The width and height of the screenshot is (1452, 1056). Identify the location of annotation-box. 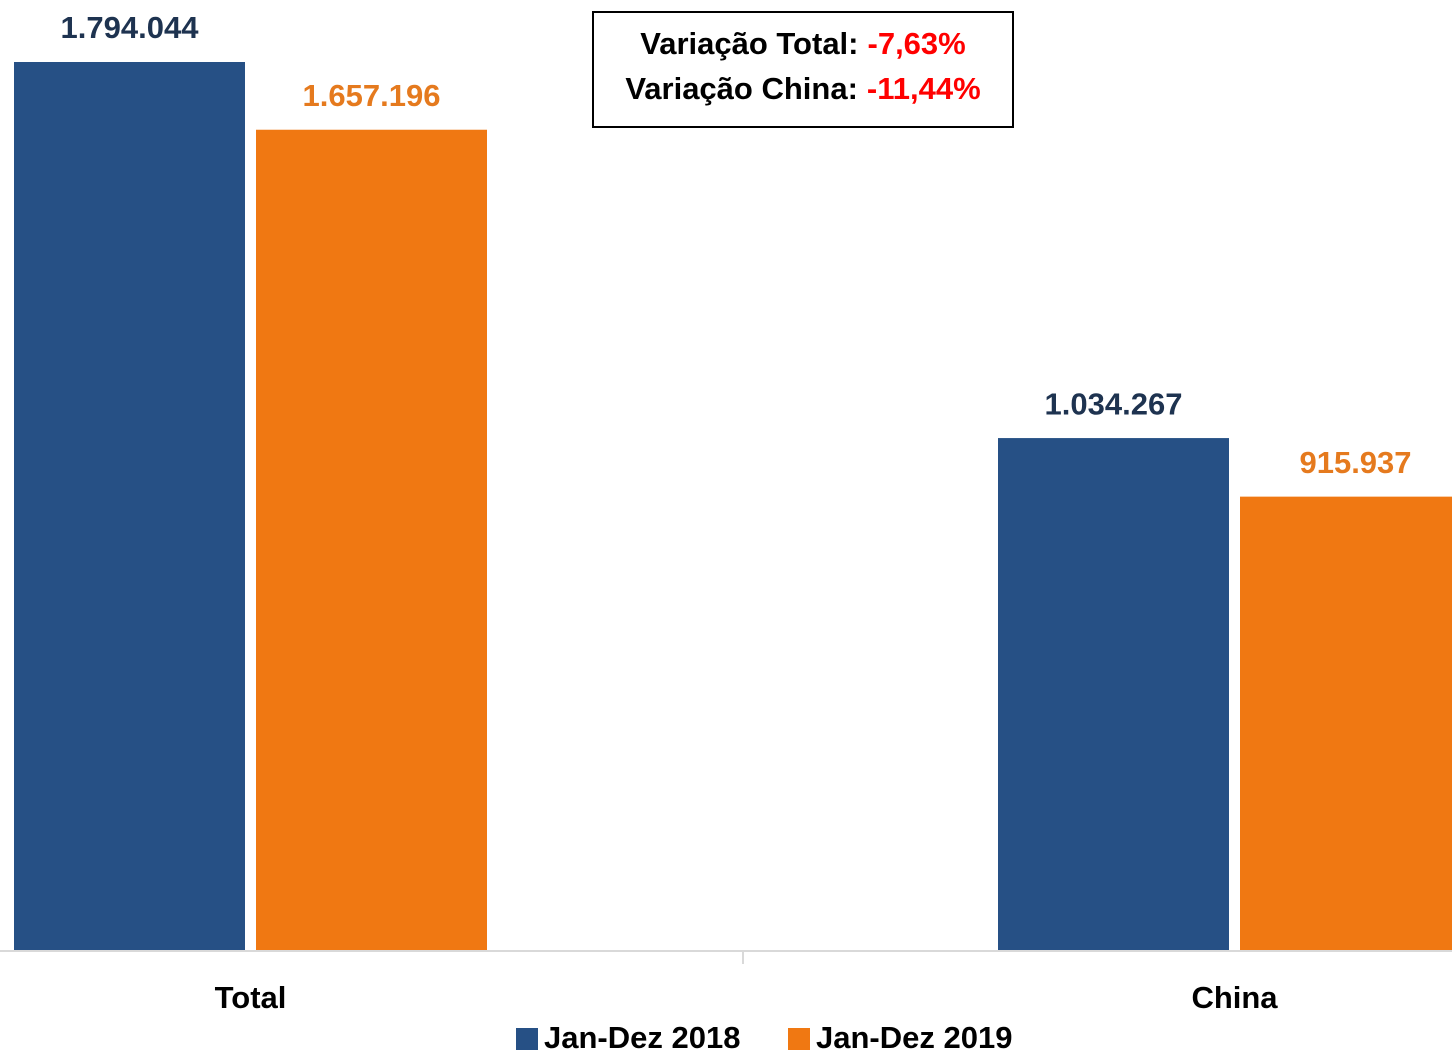
(803, 69).